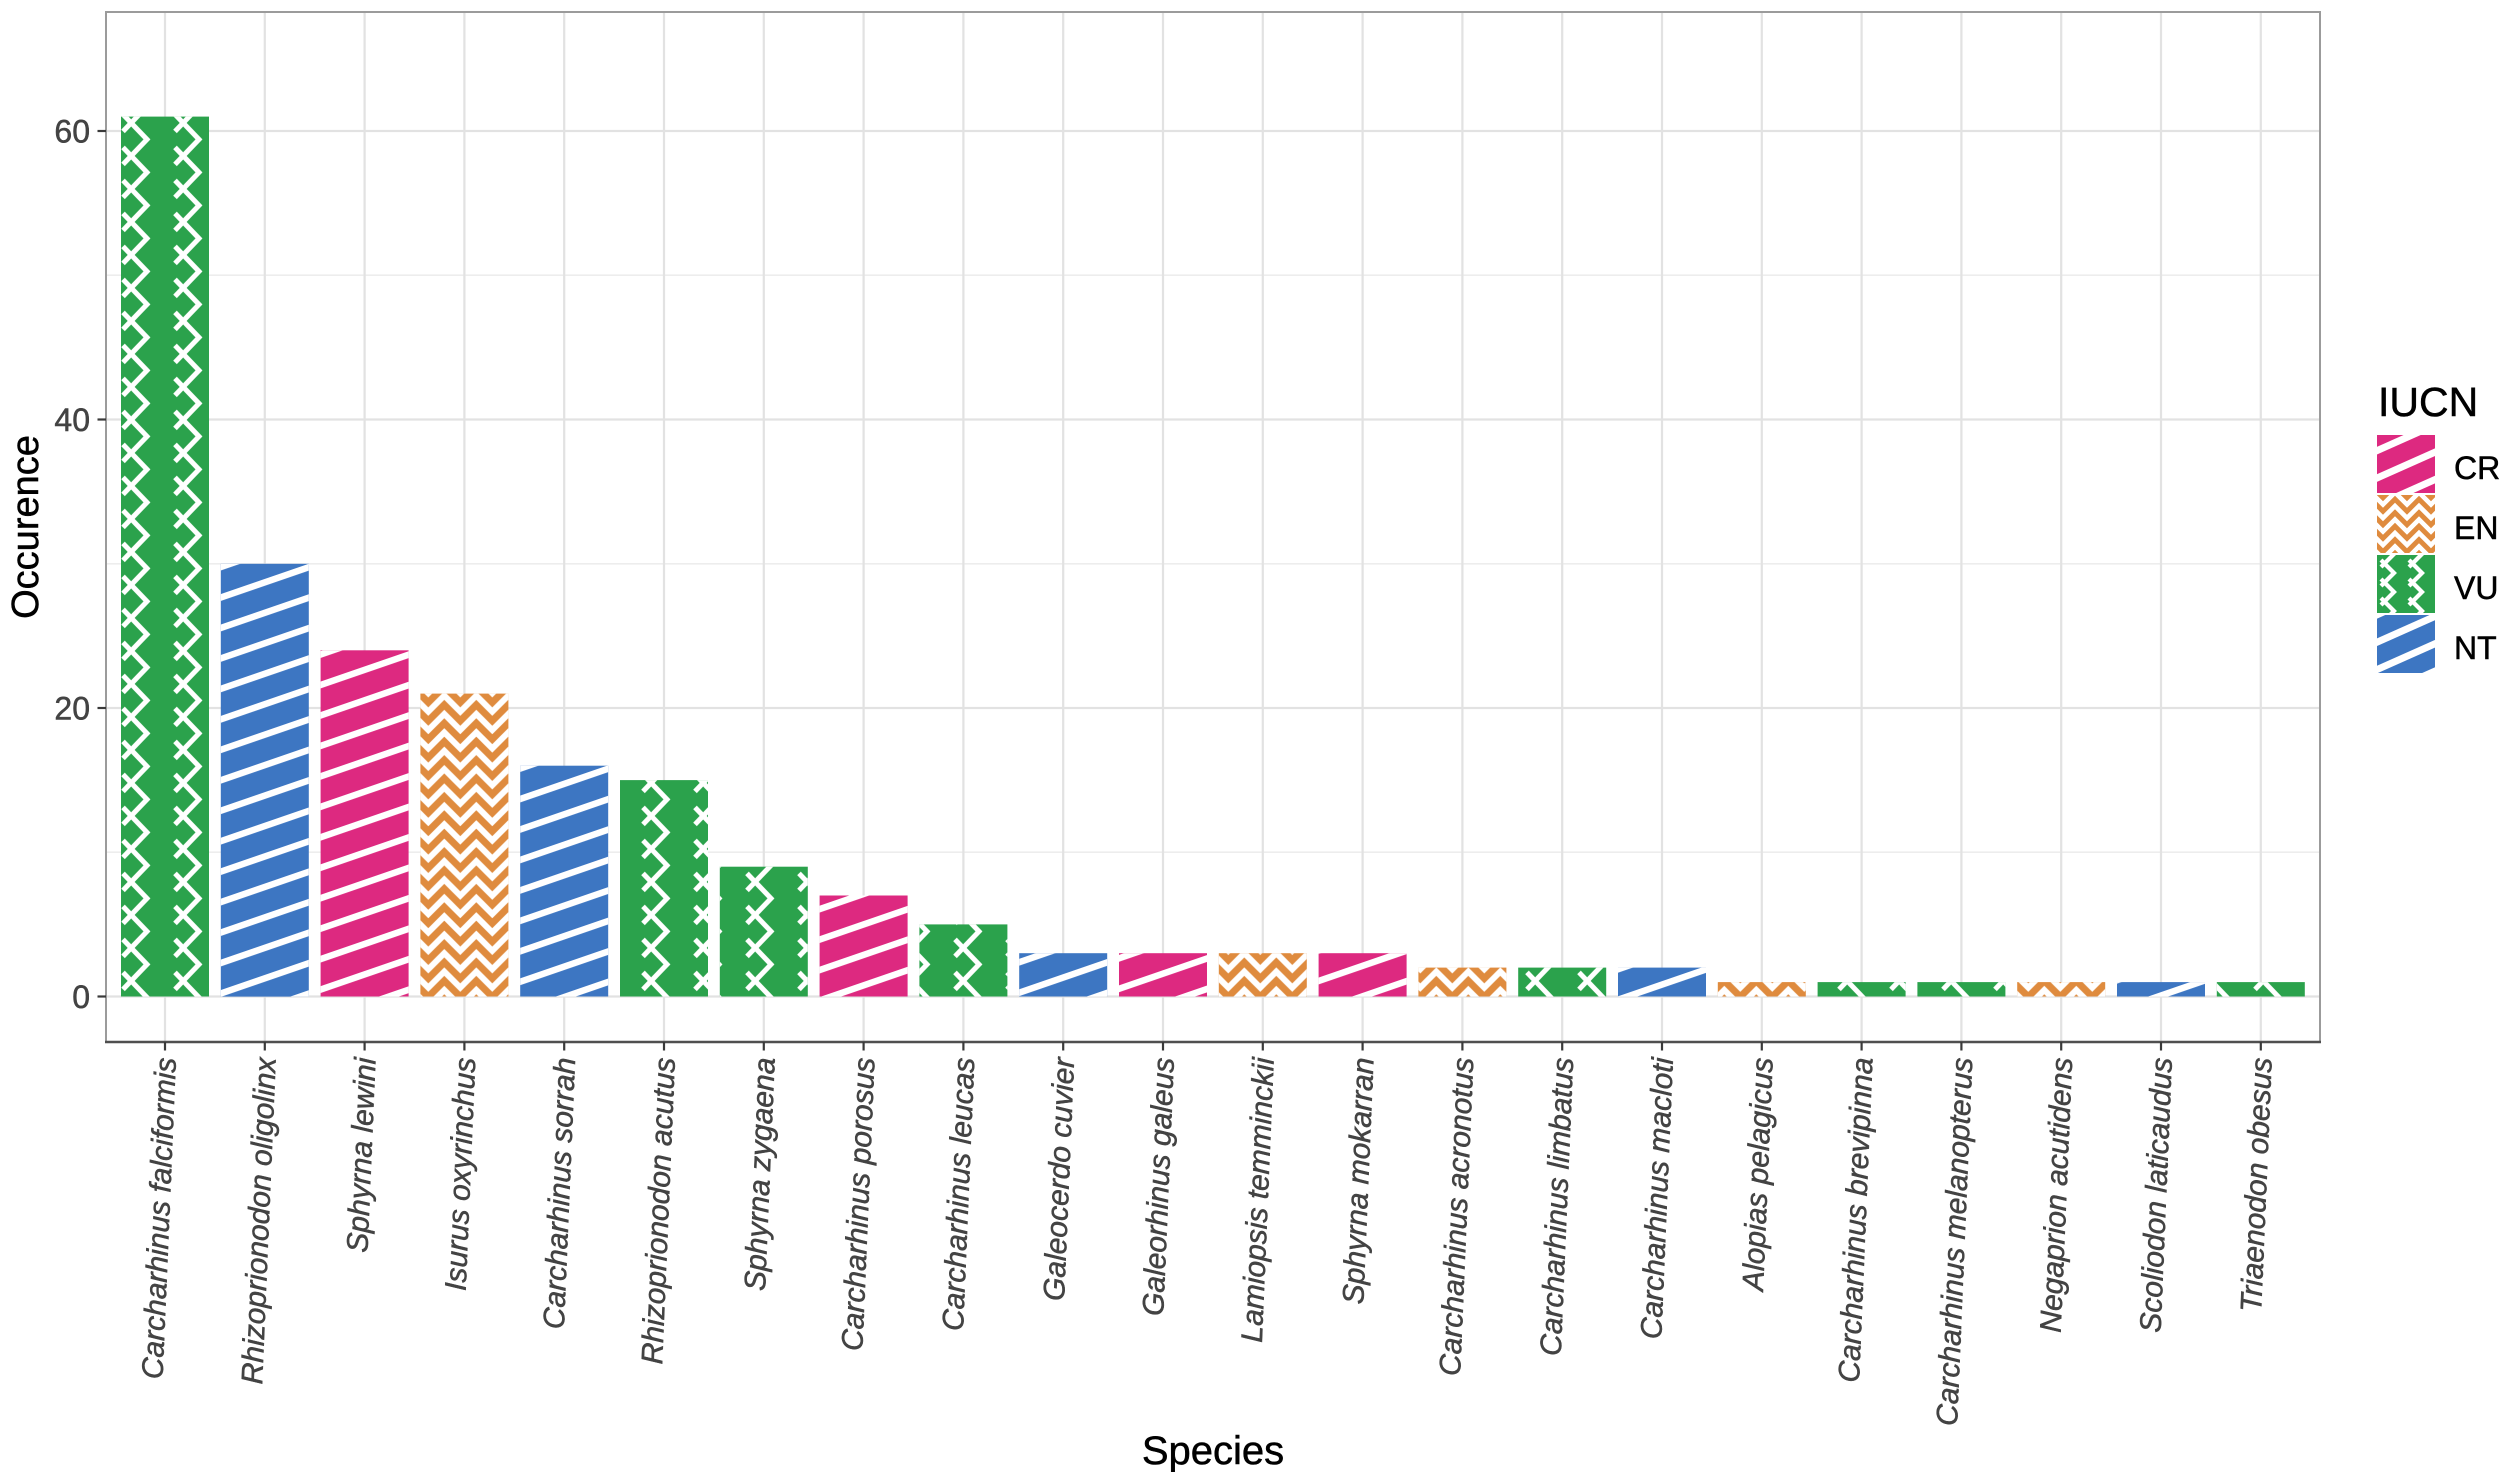  Describe the element at coordinates (2156, 1195) in the screenshot. I see `svg-text: Scoliodon laticaudus` at that location.